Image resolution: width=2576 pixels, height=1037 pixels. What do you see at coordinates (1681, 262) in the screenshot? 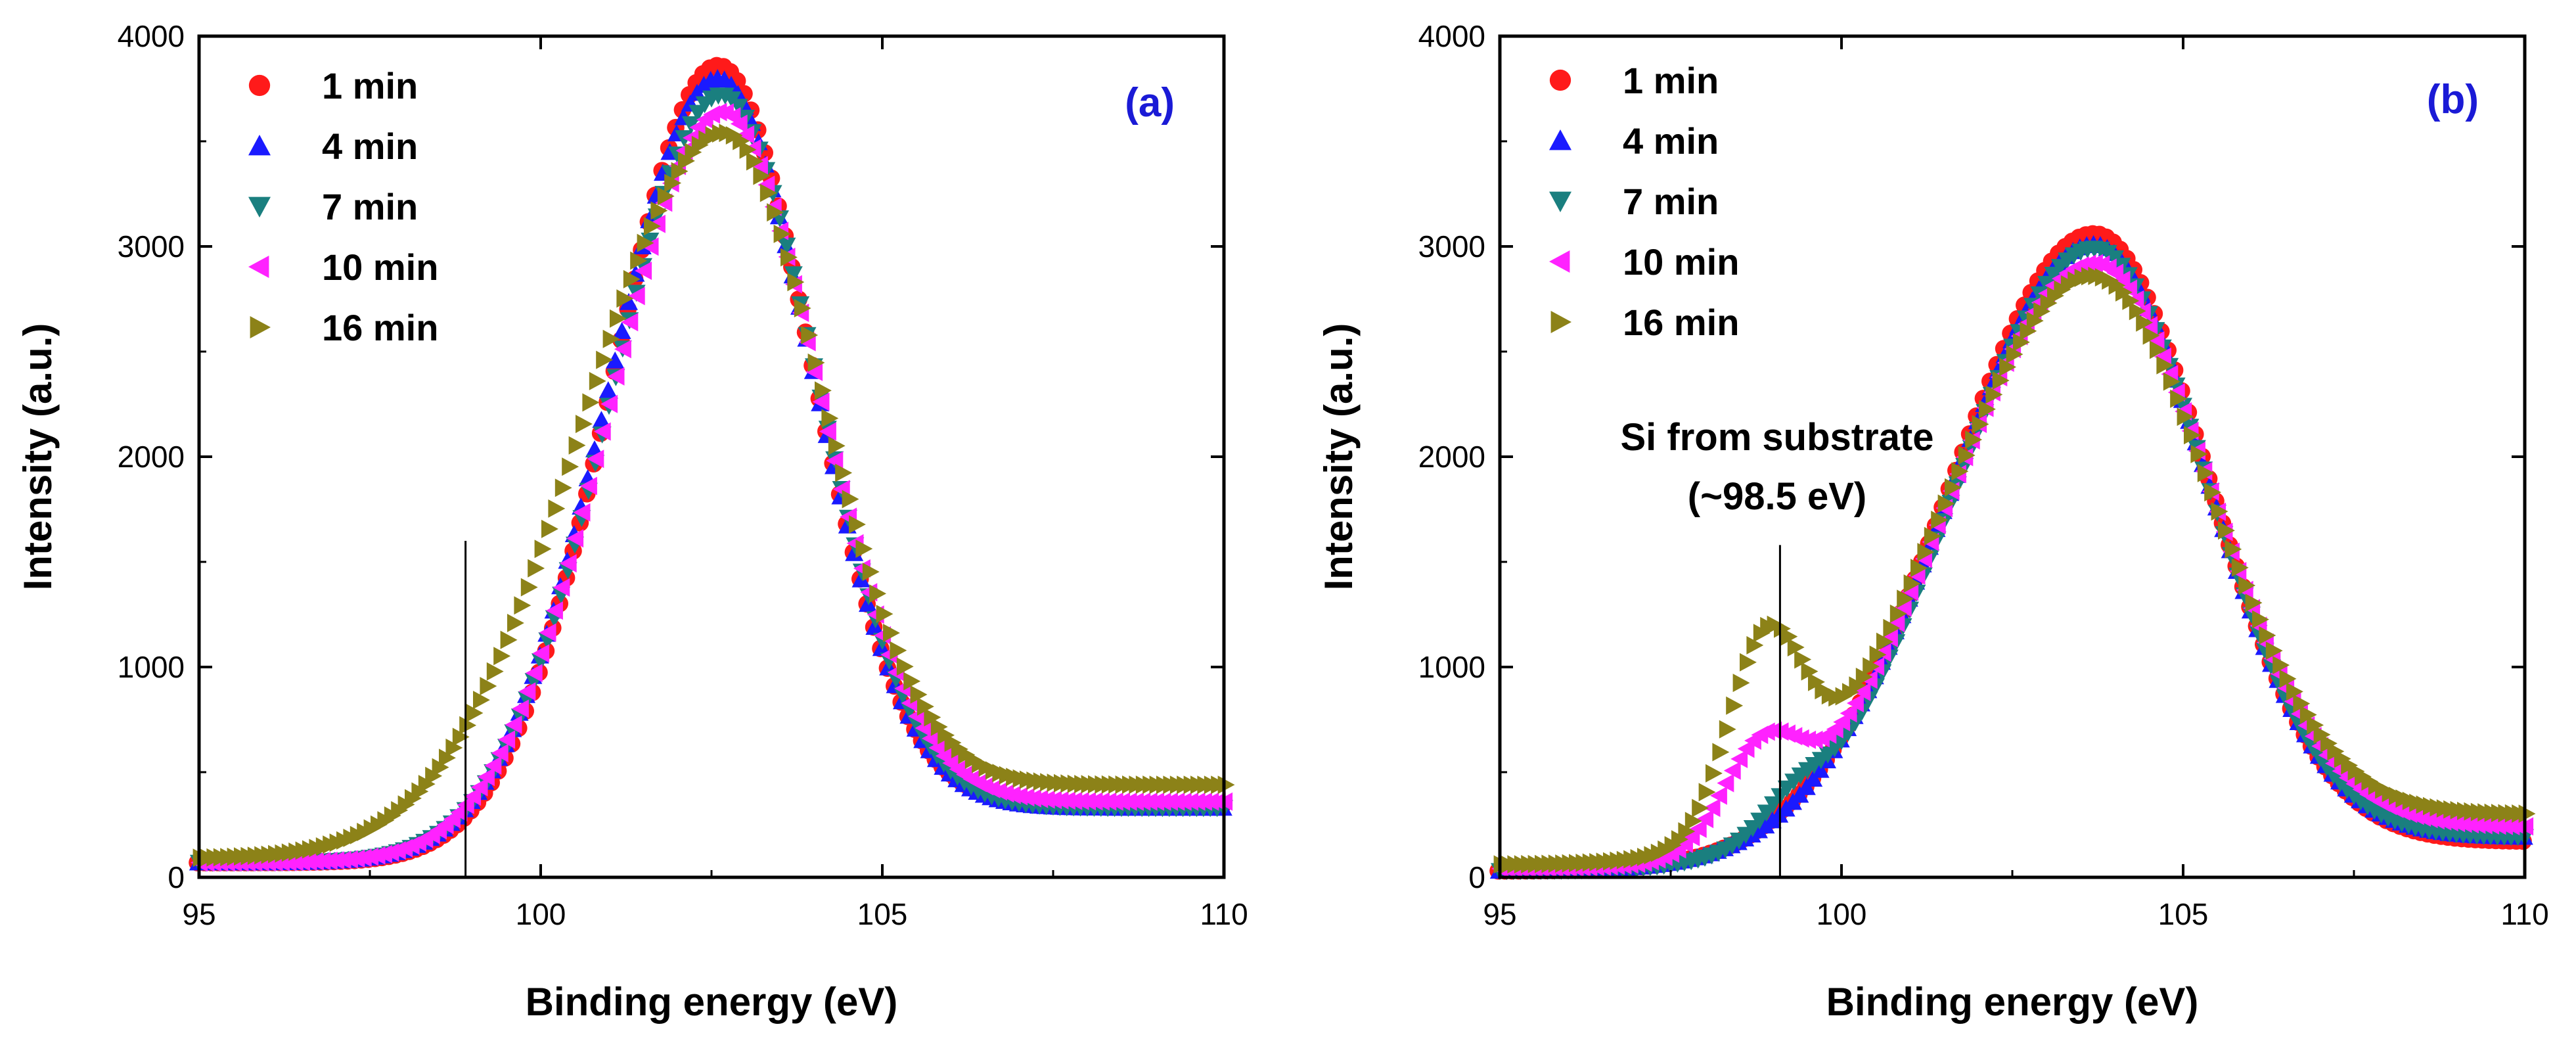
I see `legend-label: 10 min` at bounding box center [1681, 262].